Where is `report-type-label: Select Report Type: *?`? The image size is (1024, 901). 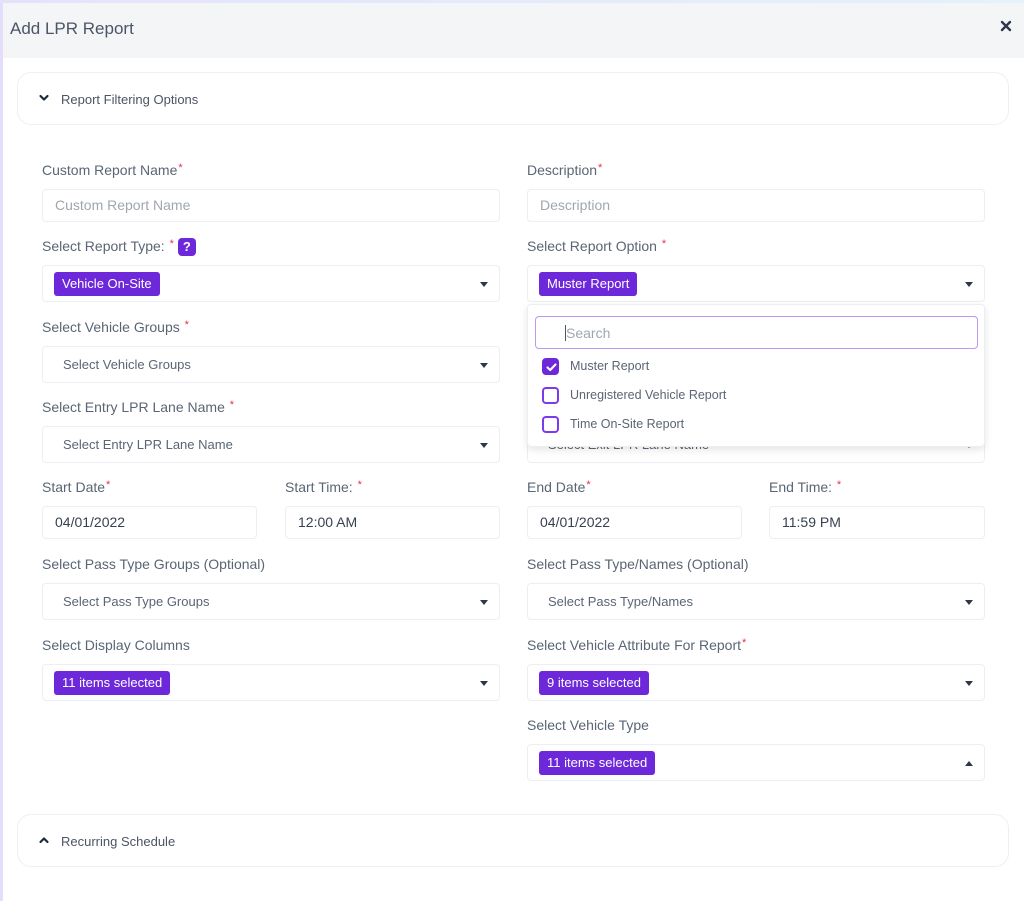 report-type-label: Select Report Type: *? is located at coordinates (119, 247).